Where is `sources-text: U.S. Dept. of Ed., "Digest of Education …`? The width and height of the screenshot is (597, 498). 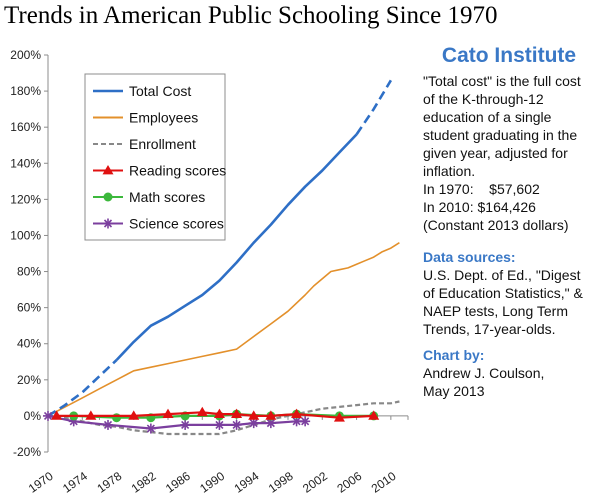 sources-text: U.S. Dept. of Ed., "Digest of Education … is located at coordinates (503, 302).